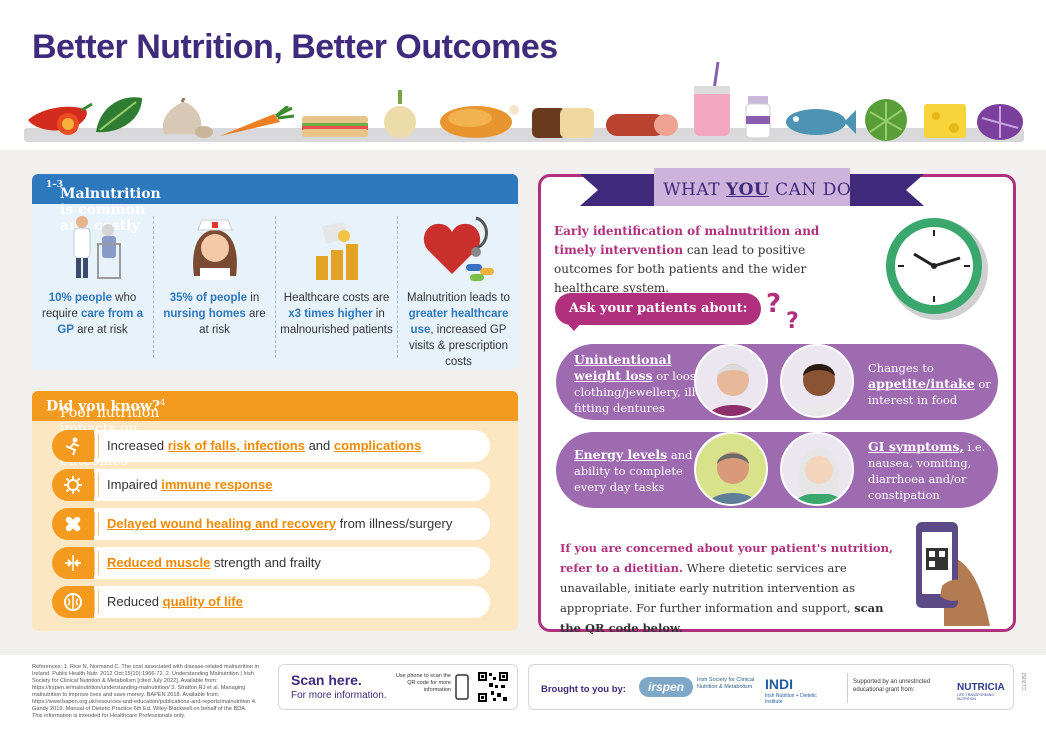  I want to click on fish-icon, so click(821, 122).